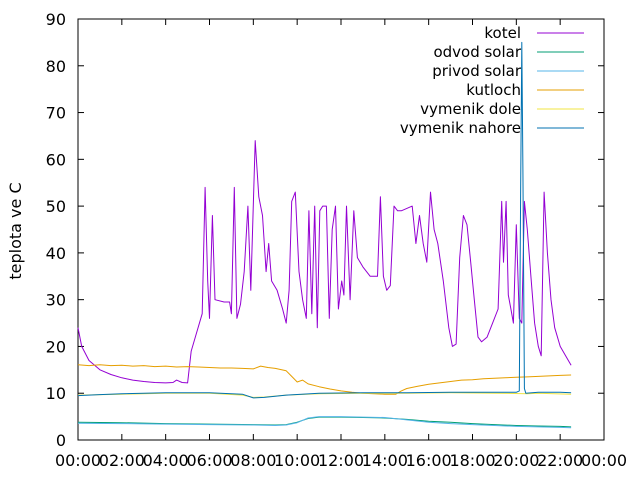 The width and height of the screenshot is (640, 480). Describe the element at coordinates (516, 460) in the screenshot. I see `x-tick-label: 20:00` at that location.